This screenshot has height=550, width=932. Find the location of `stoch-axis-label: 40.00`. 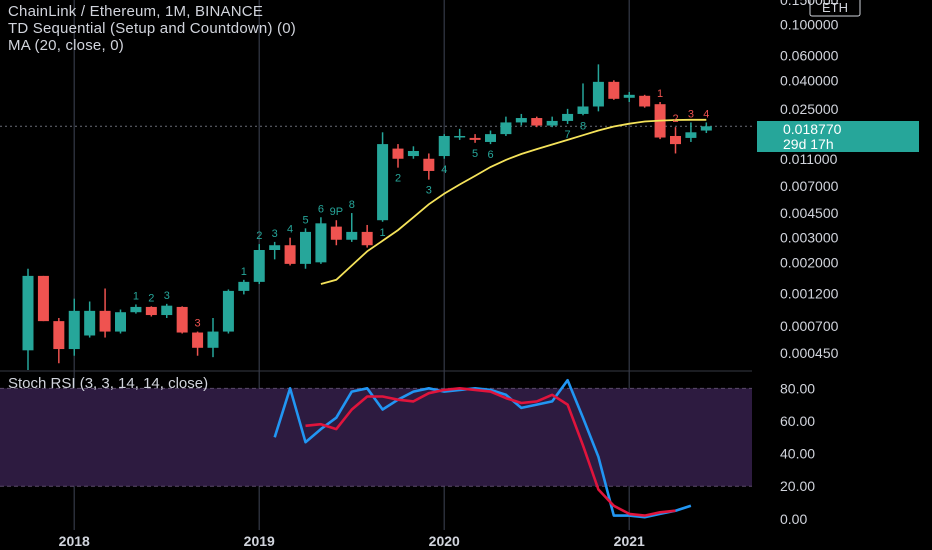

stoch-axis-label: 40.00 is located at coordinates (797, 454).